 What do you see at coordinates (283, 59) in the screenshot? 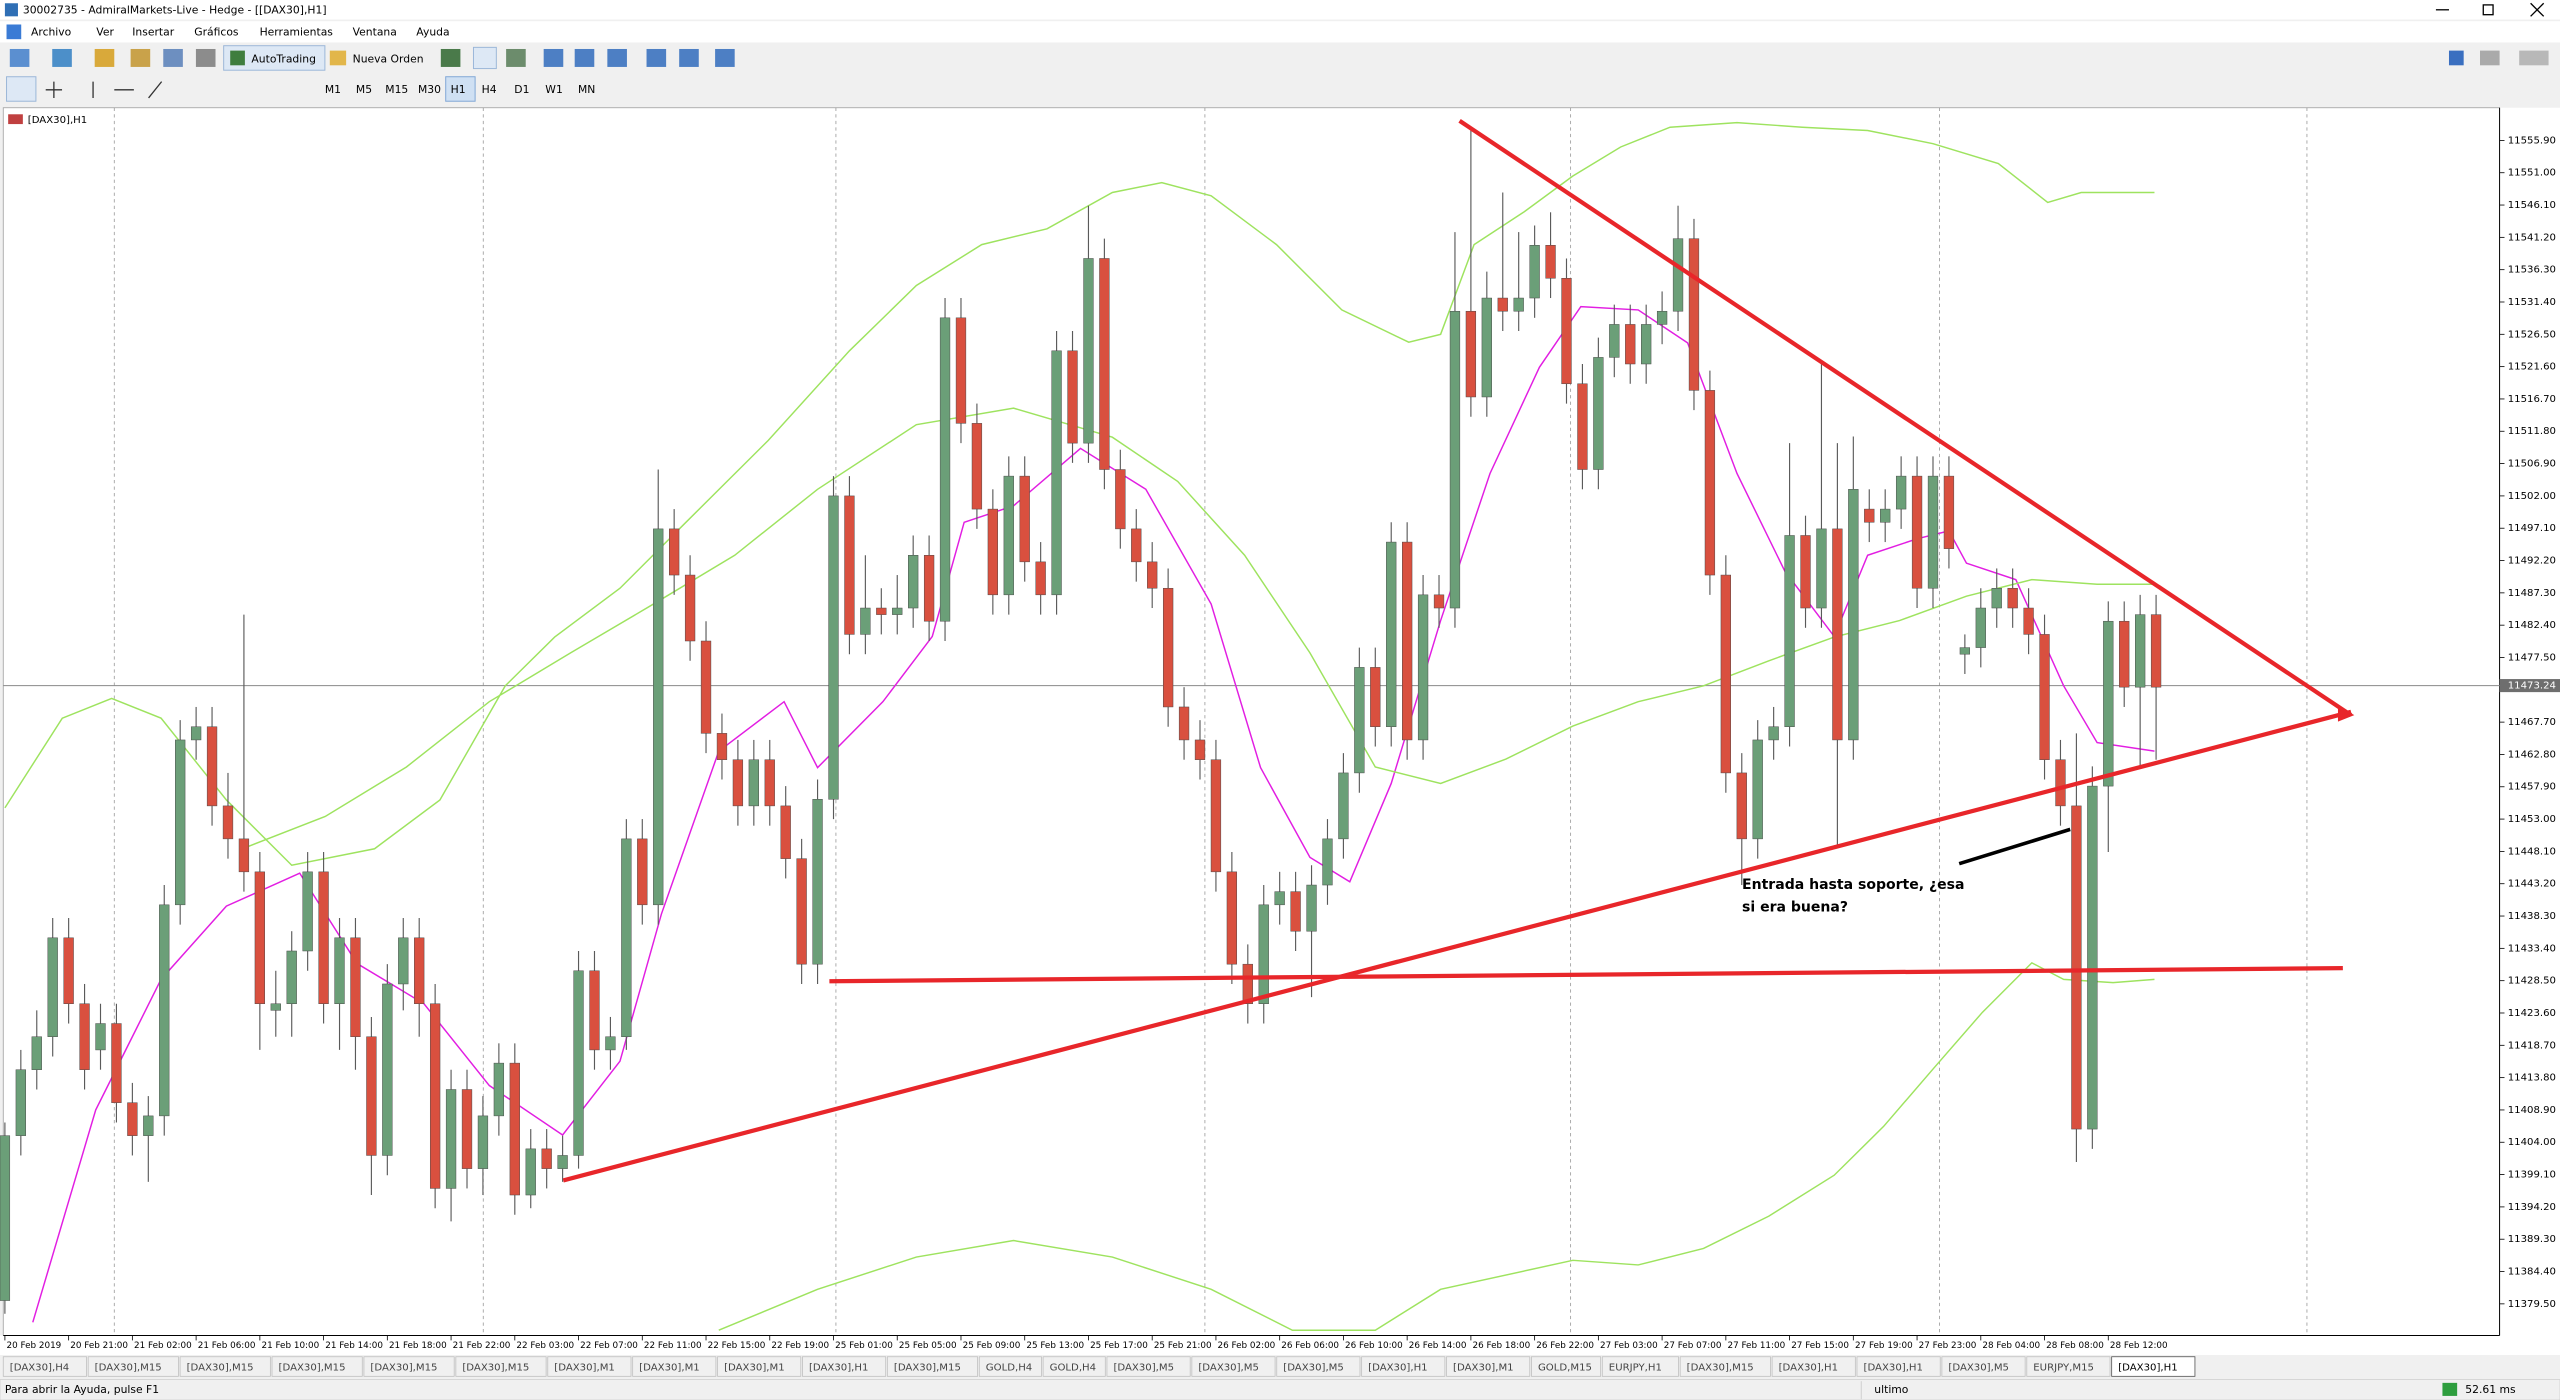
I see `autotrading-label: AutoTrading` at bounding box center [283, 59].